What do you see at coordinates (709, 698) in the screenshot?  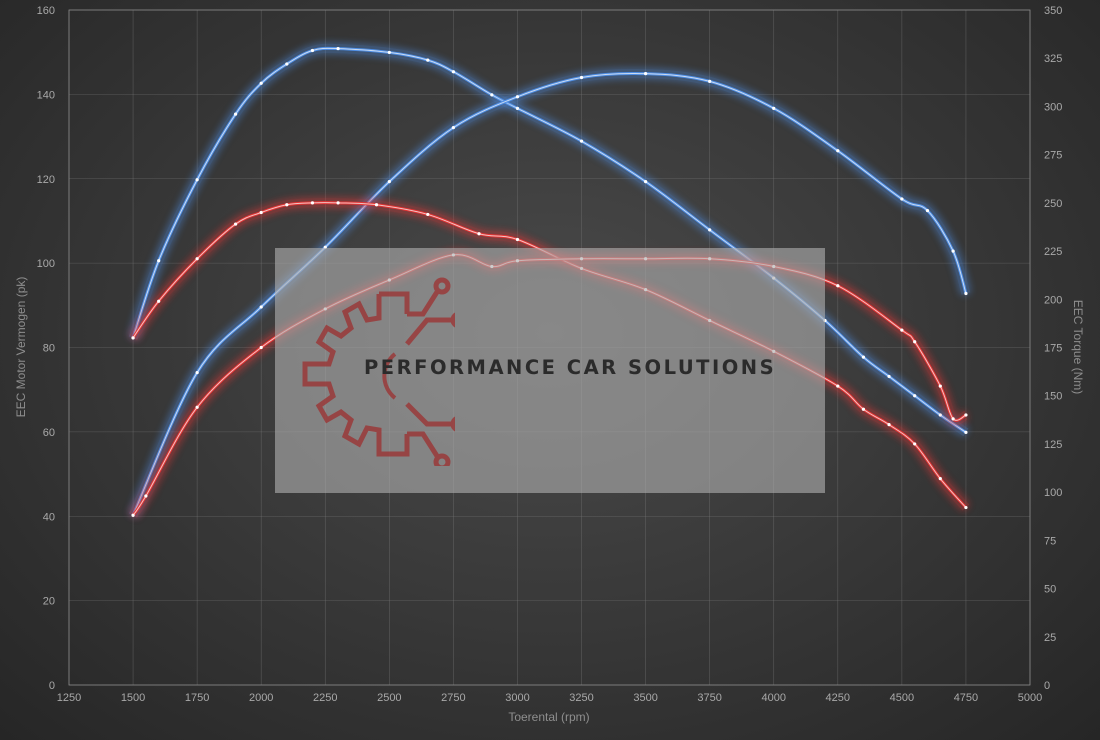 I see `x-tick-label: 3750` at bounding box center [709, 698].